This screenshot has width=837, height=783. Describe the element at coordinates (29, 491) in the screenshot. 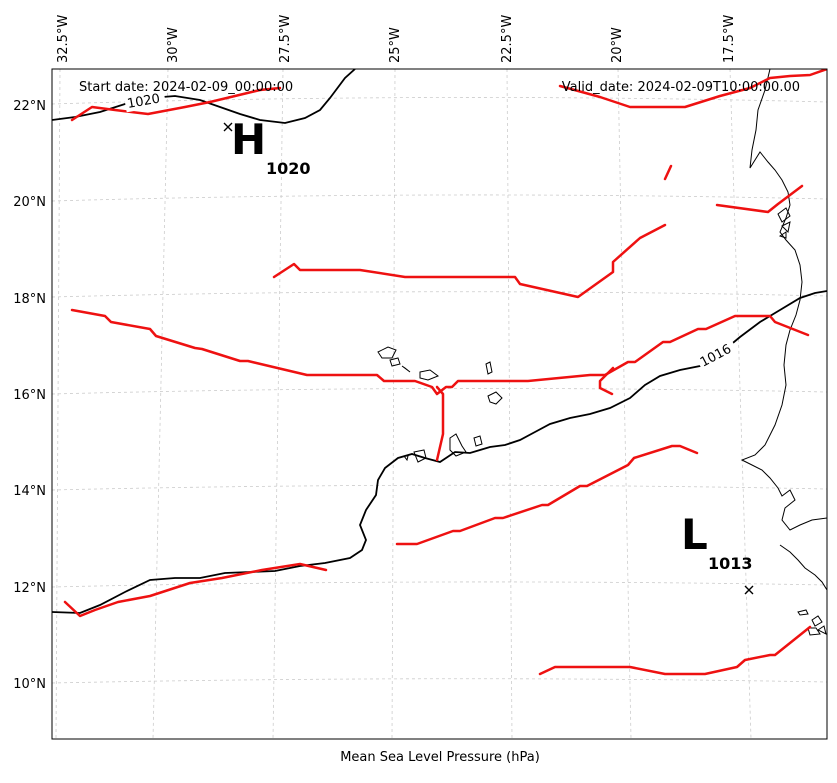

I see `lat-tick-14n: 14°N` at that location.